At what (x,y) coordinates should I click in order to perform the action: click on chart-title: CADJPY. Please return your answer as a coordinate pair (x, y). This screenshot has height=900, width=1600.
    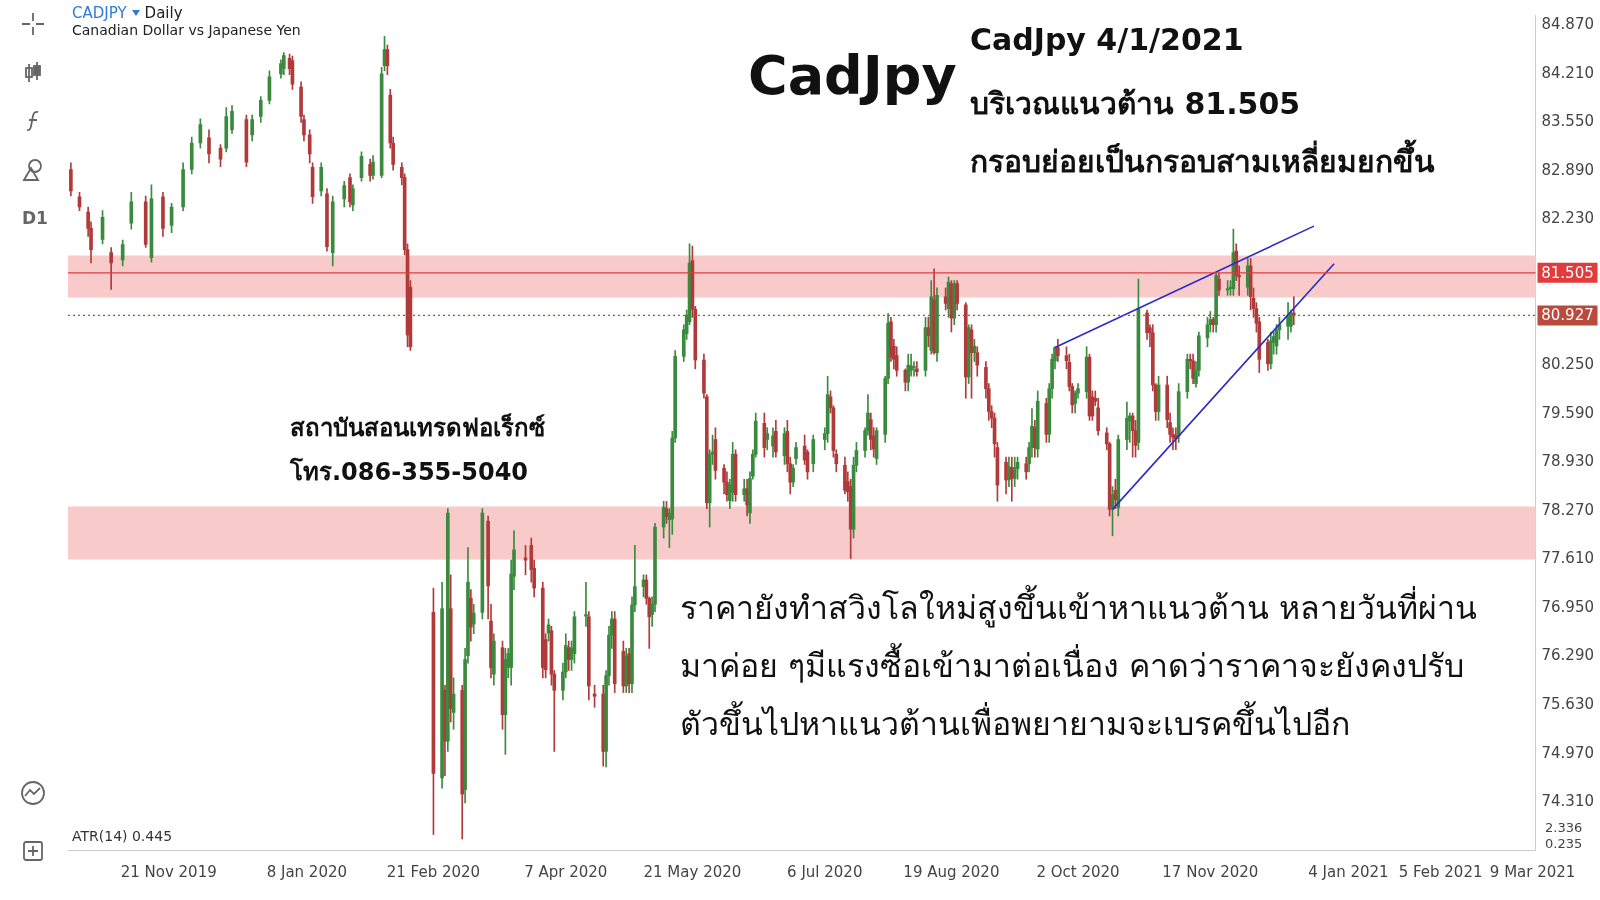
    Looking at the image, I should click on (99, 13).